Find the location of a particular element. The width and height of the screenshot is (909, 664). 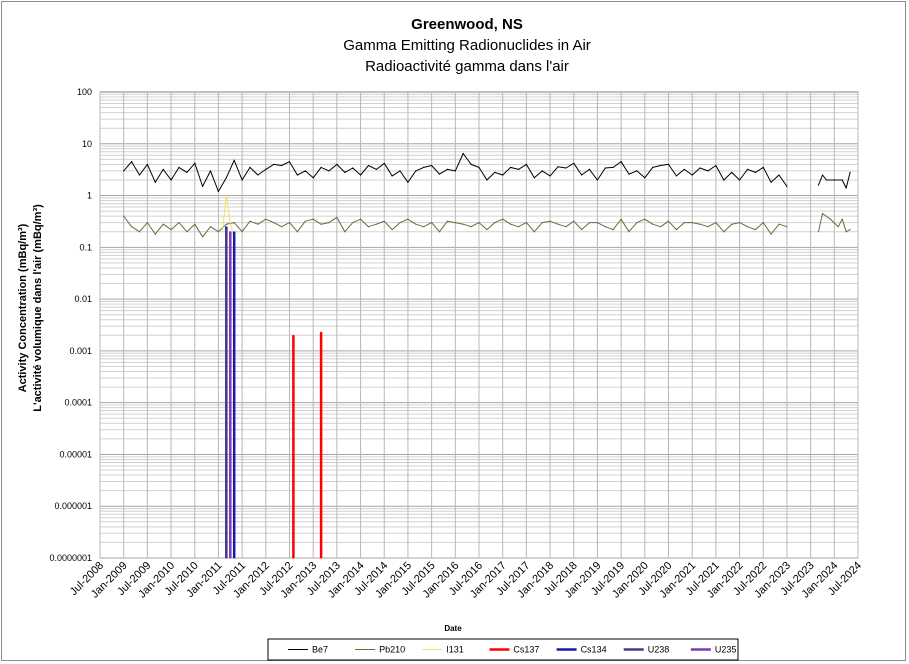

y-tick-label: 100 is located at coordinates (84, 92).